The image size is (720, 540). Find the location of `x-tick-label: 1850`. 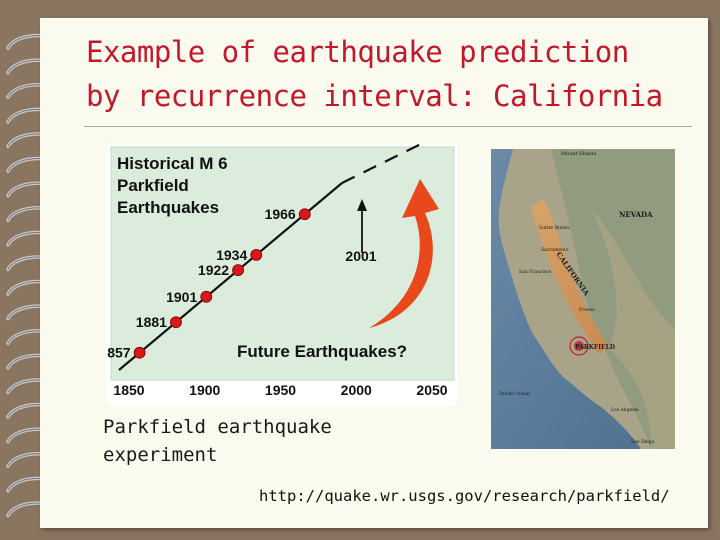

x-tick-label: 1850 is located at coordinates (128, 390).